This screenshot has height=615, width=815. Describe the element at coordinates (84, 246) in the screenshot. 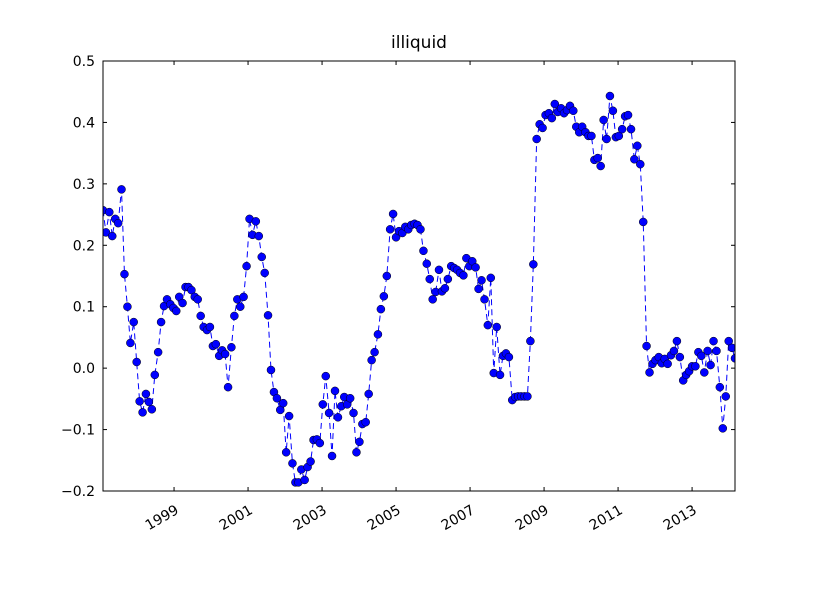

I see `y-tick-label: 0.2` at that location.